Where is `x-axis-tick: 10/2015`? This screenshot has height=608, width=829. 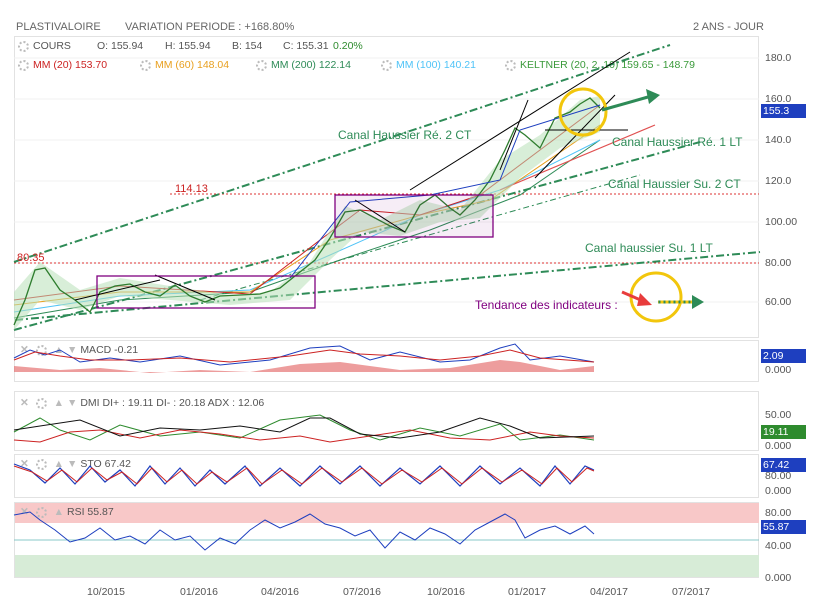
x-axis-tick: 10/2015 is located at coordinates (106, 592).